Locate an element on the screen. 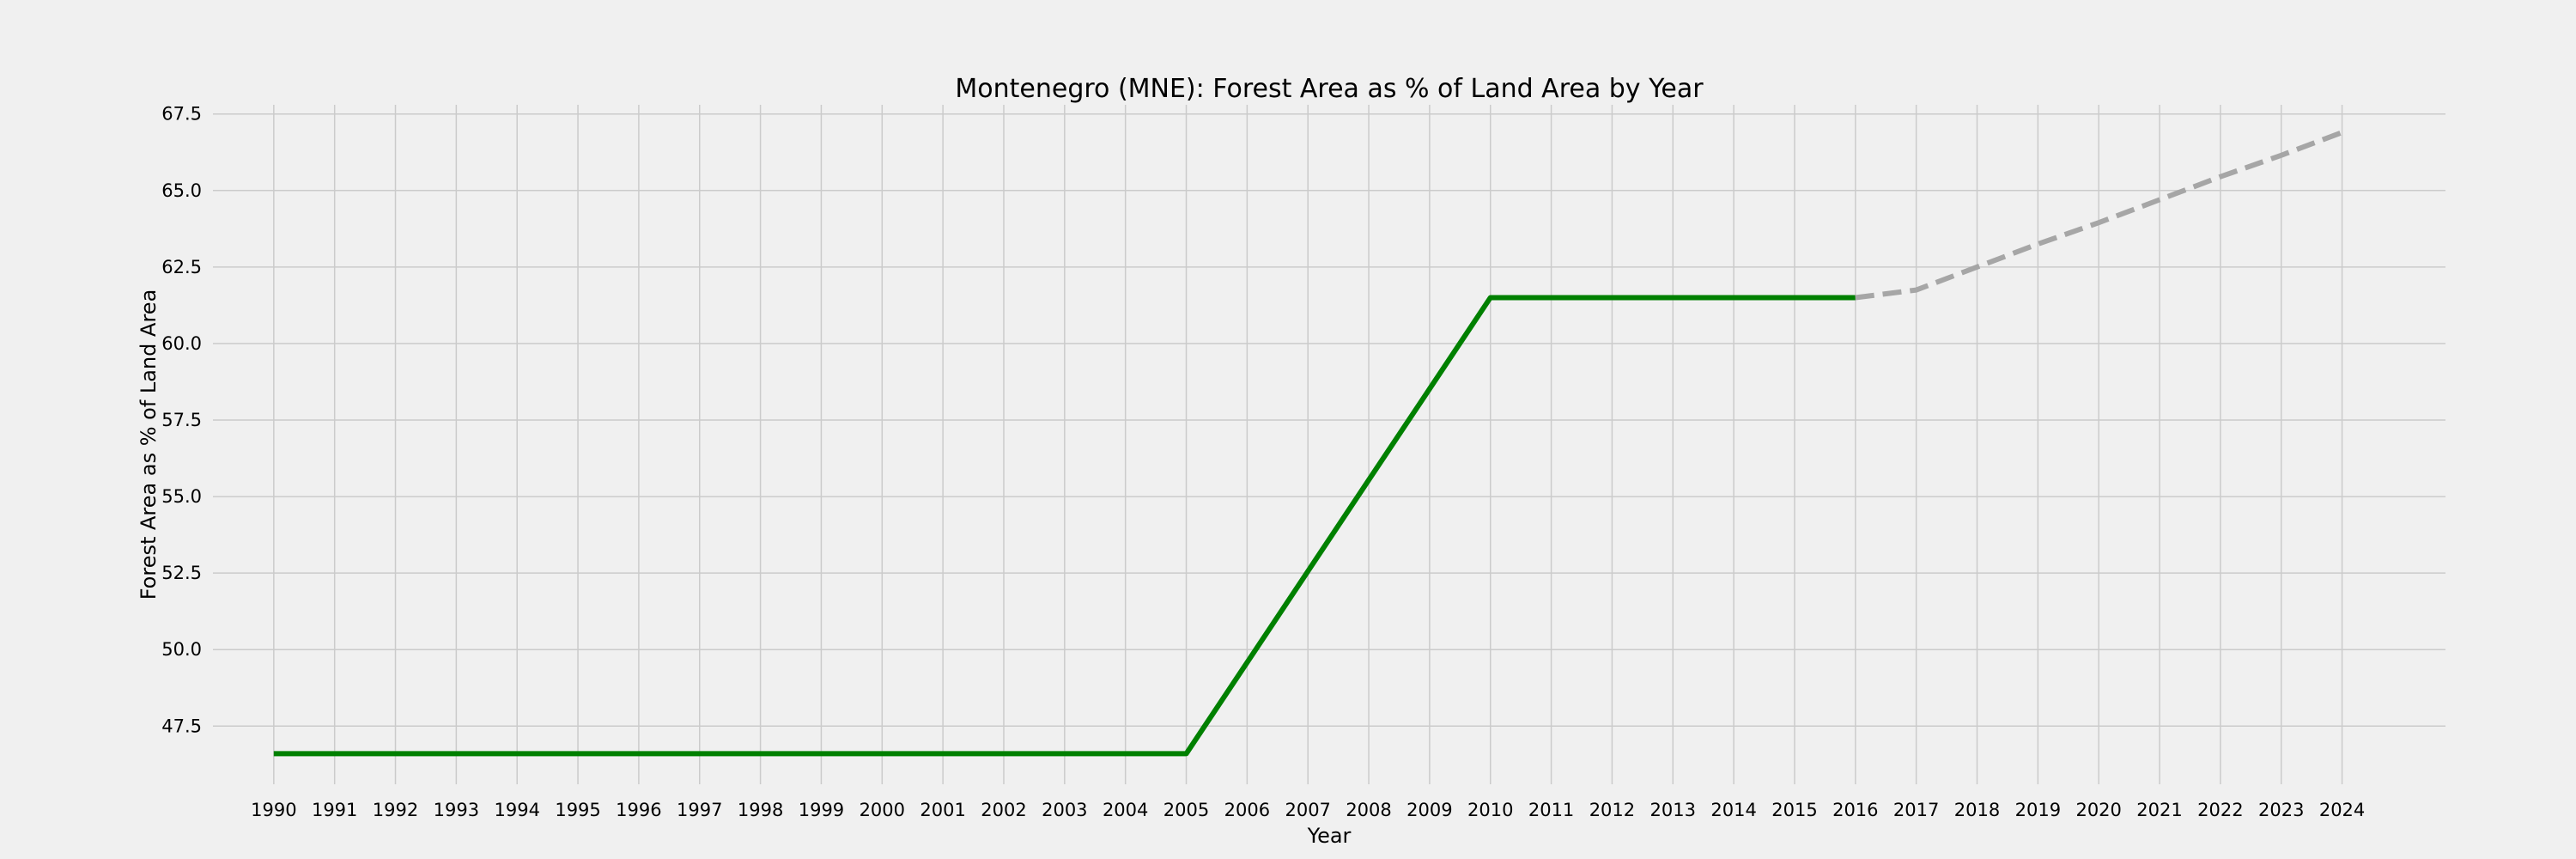 The image size is (2576, 859). x-tick-label: 2004 is located at coordinates (1125, 810).